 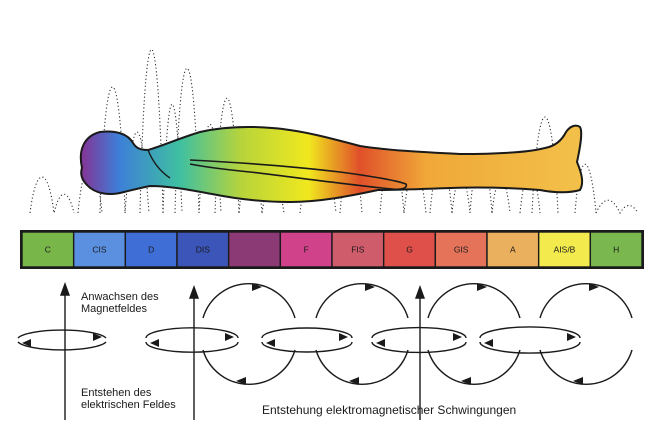 I want to click on scale-key-label: C, so click(x=48, y=250).